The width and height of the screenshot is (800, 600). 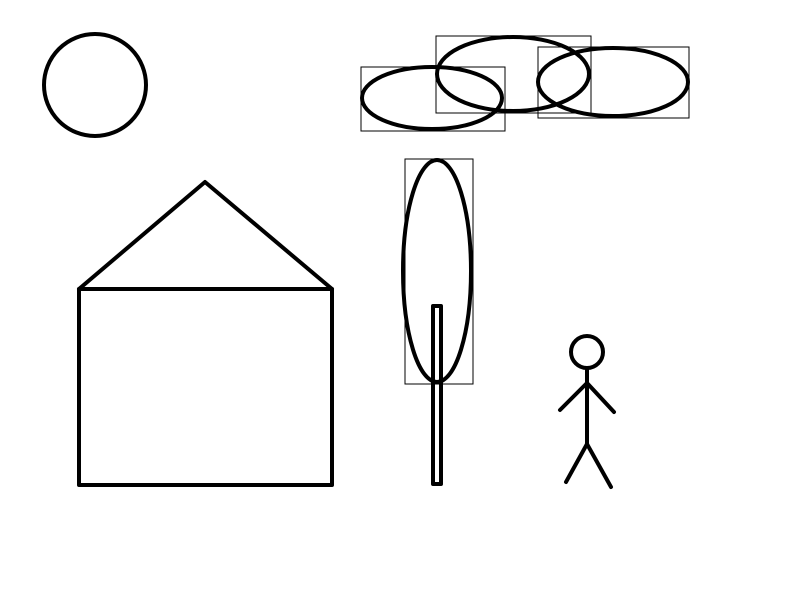 I want to click on tree-crown, so click(x=437, y=271).